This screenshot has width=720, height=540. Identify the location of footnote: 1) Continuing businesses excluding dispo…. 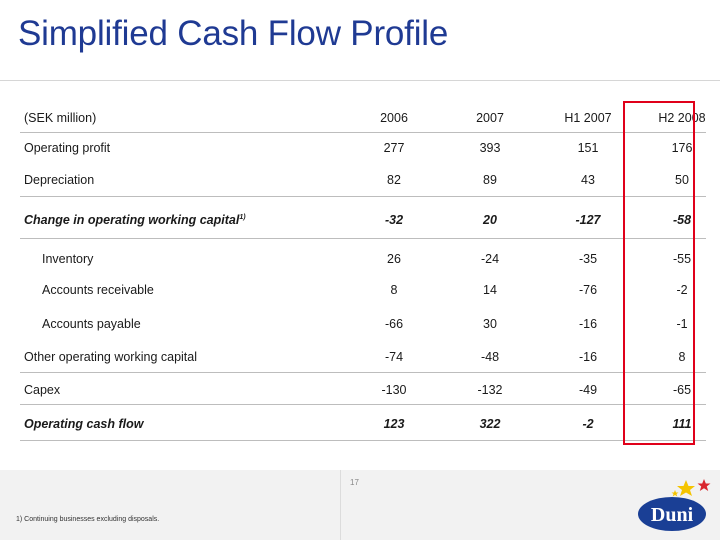
(88, 519).